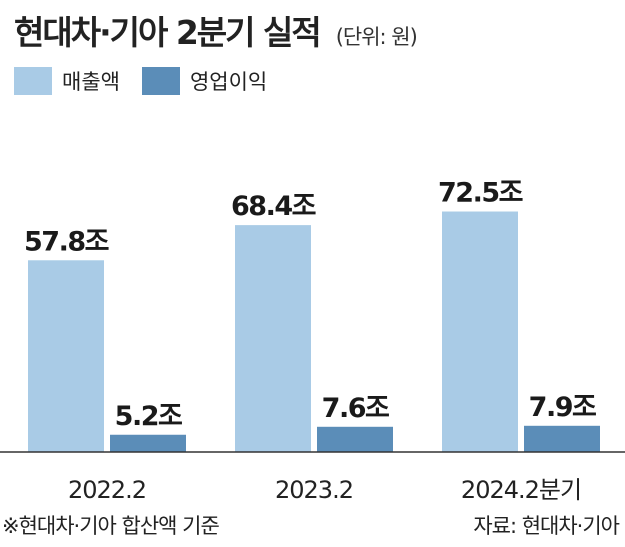  What do you see at coordinates (546, 526) in the screenshot?
I see `source-note: 자료: 현대차·기아` at bounding box center [546, 526].